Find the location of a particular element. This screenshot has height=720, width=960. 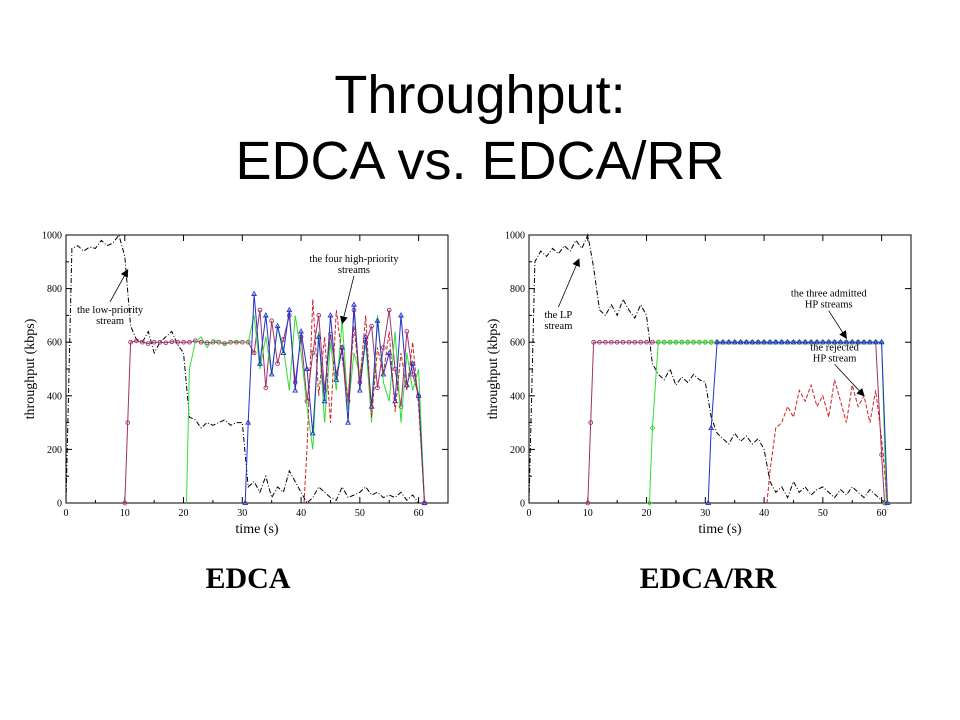

chart1-y-axis-label: throughput (kbps) is located at coordinates (30, 368).